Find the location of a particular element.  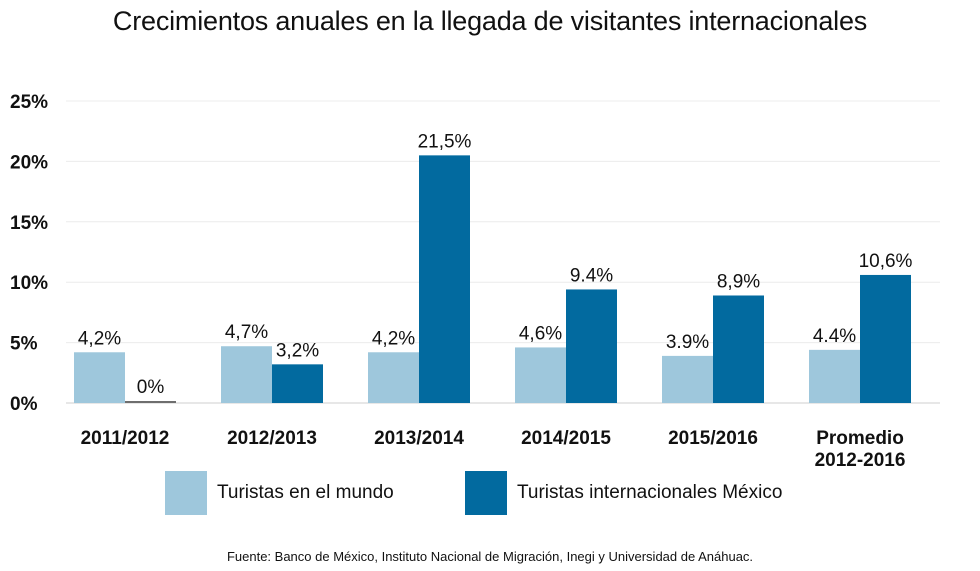

data-label: 4.4% is located at coordinates (834, 336).